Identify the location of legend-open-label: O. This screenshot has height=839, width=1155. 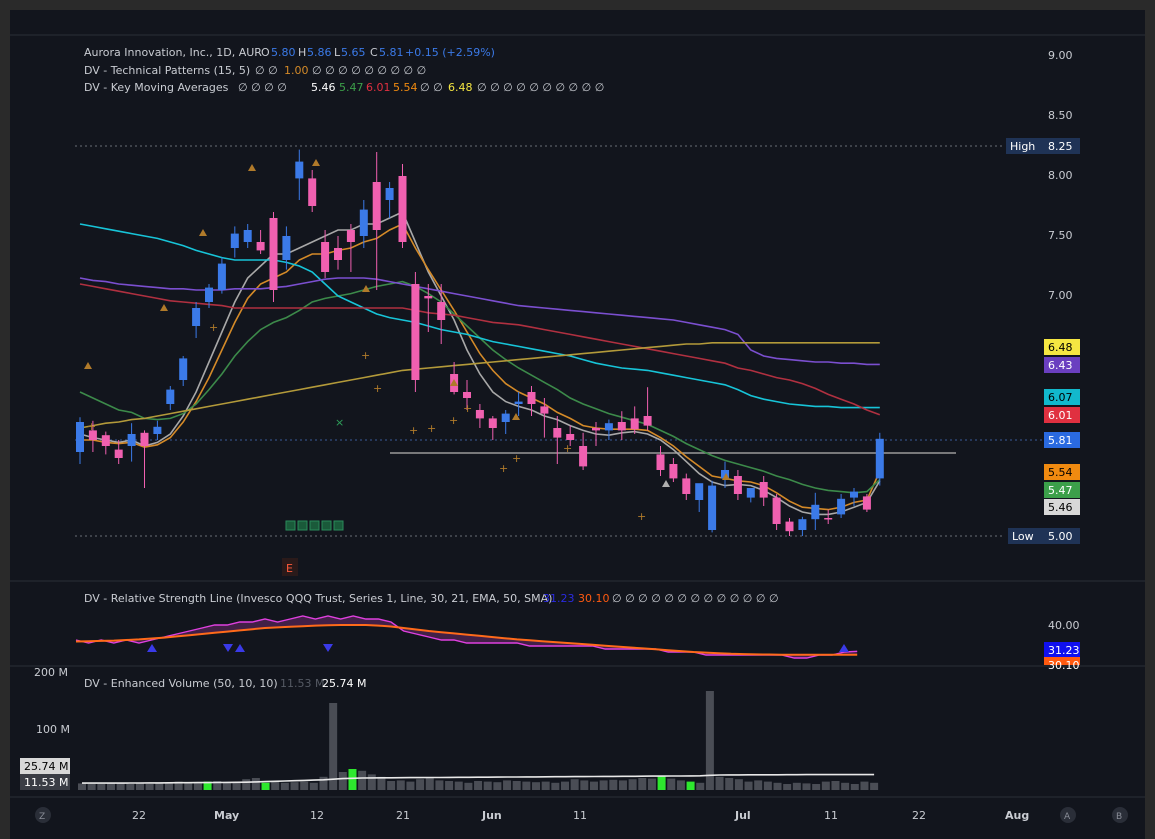
(265, 52).